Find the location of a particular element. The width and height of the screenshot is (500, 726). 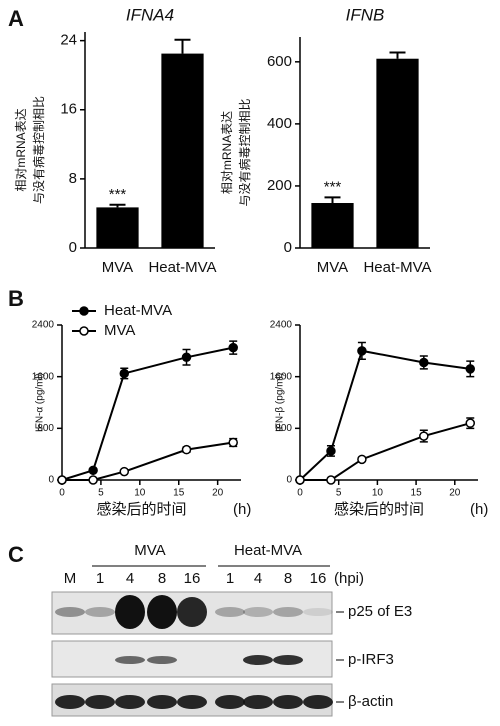

y-tick-label: 2400 is located at coordinates (281, 325).